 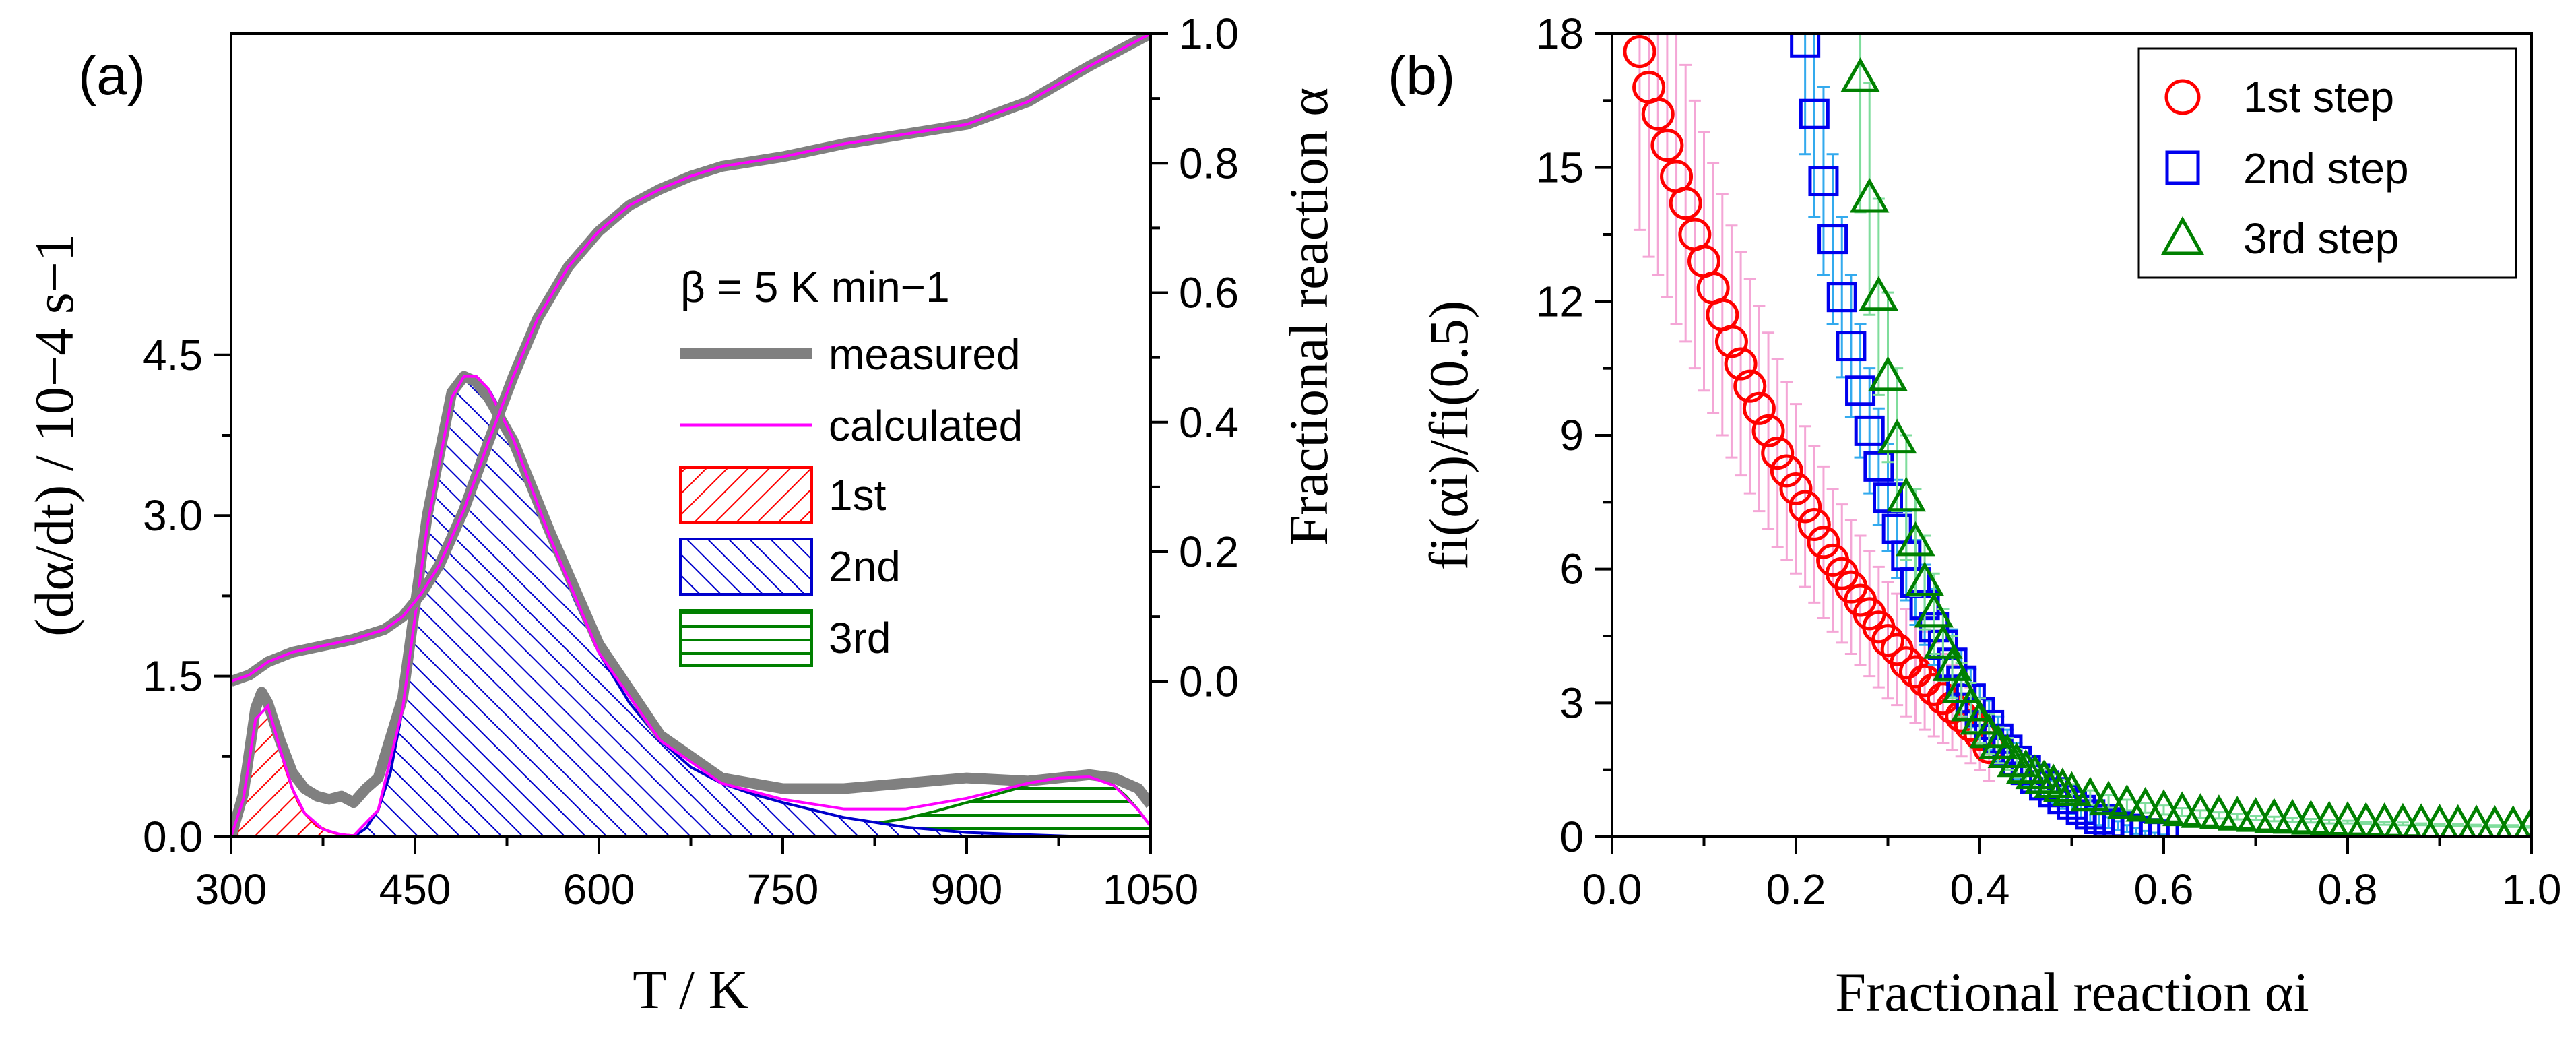 I want to click on panel-a-x-axis: 300 450 600 750 900 1050, so click(x=697, y=875).